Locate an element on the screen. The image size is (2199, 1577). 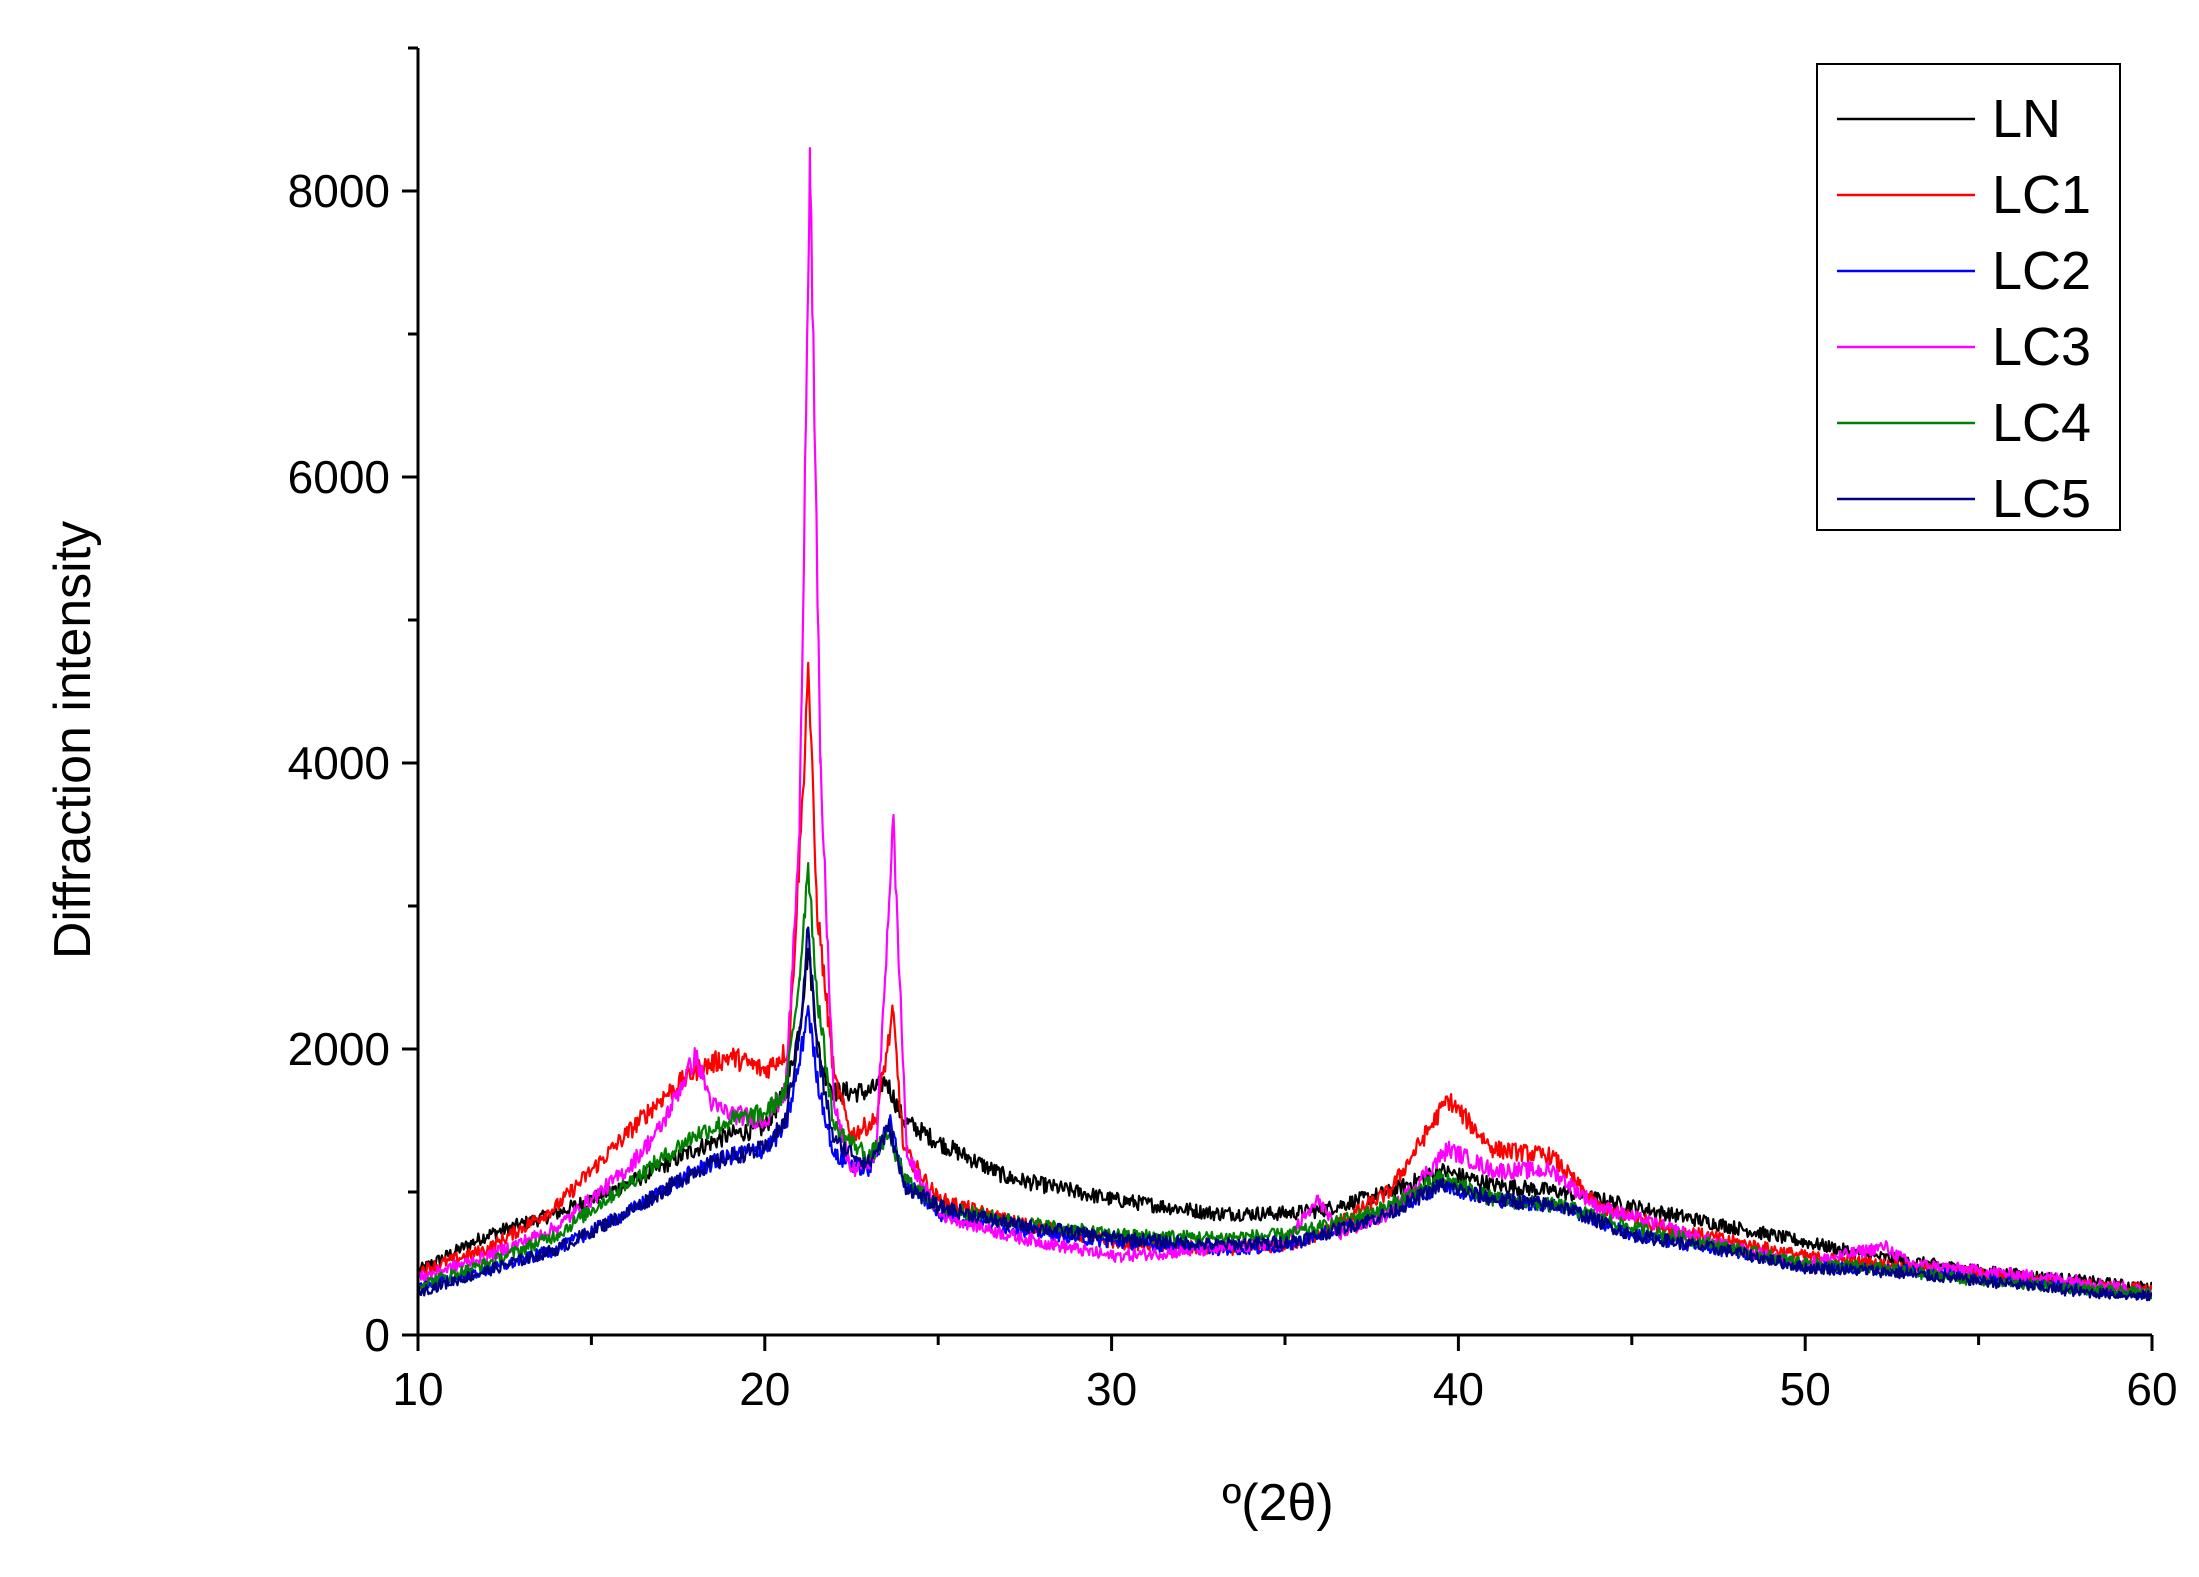
legend-label-lc3: LC3 is located at coordinates (2041, 347).